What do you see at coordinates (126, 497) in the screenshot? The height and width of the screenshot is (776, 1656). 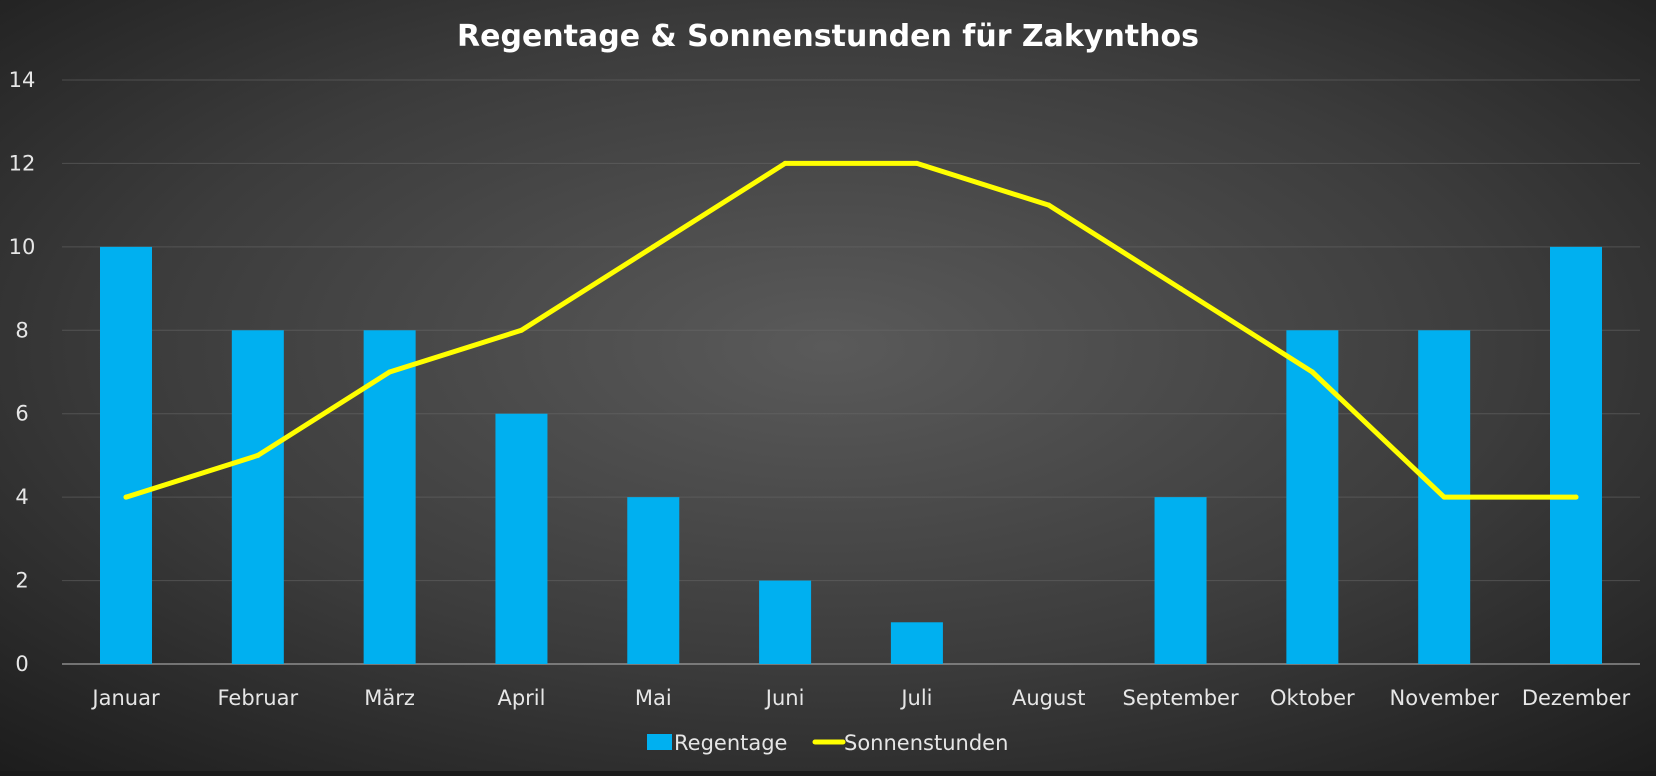 I see `point-sonnenstunden-januar` at bounding box center [126, 497].